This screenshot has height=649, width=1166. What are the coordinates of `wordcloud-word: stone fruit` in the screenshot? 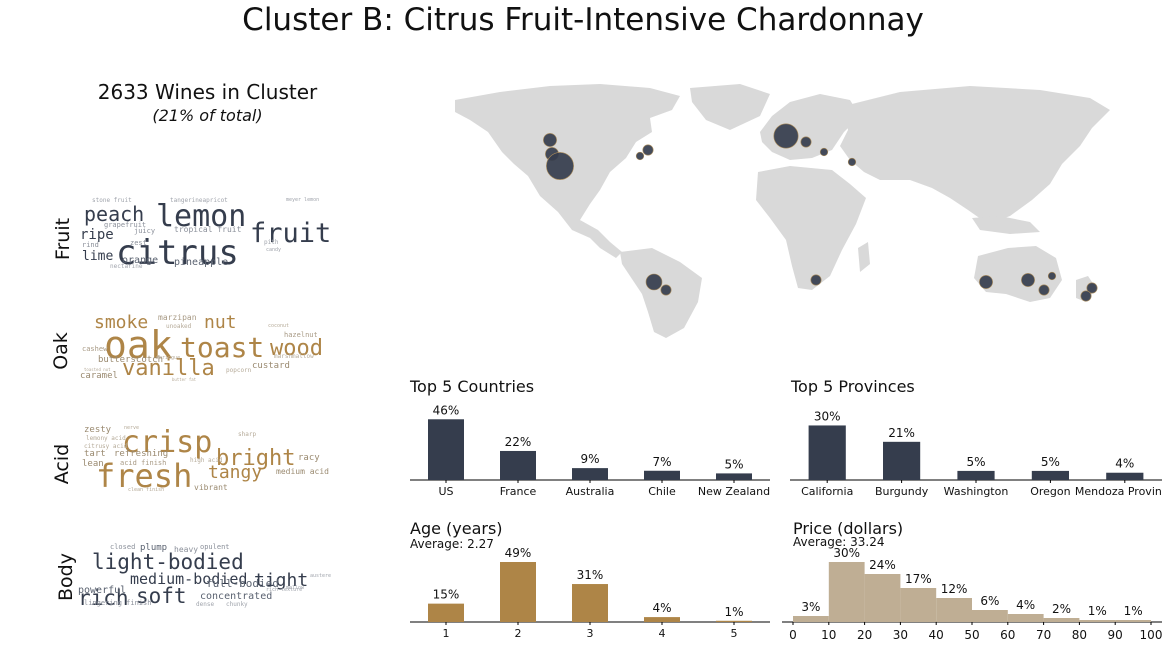 It's located at (112, 200).